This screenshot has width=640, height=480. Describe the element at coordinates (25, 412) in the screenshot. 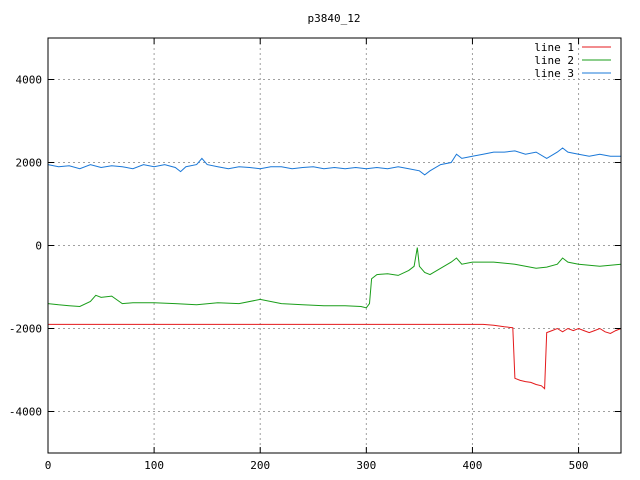

I see `y-tick-label: -4000` at that location.